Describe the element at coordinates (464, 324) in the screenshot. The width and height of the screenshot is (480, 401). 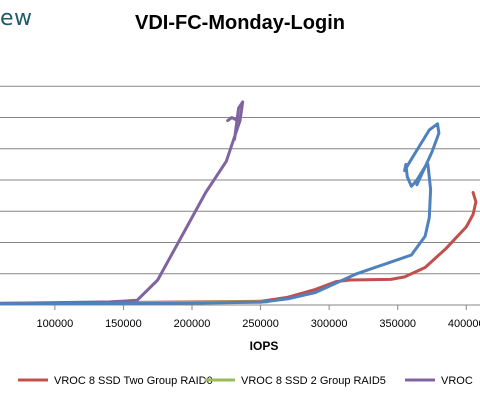
I see `x-tick-label: 400000` at that location.